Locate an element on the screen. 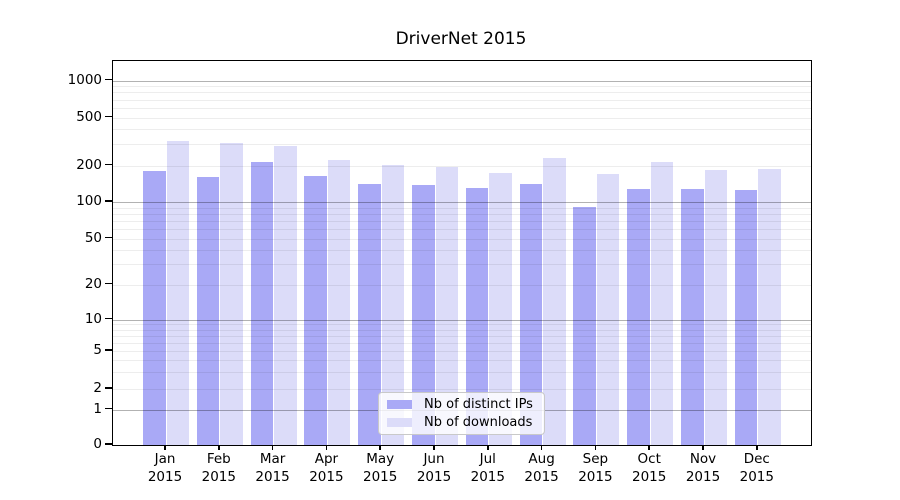 This screenshot has width=900, height=500. x-month-label: Aug 2015 is located at coordinates (541, 468).